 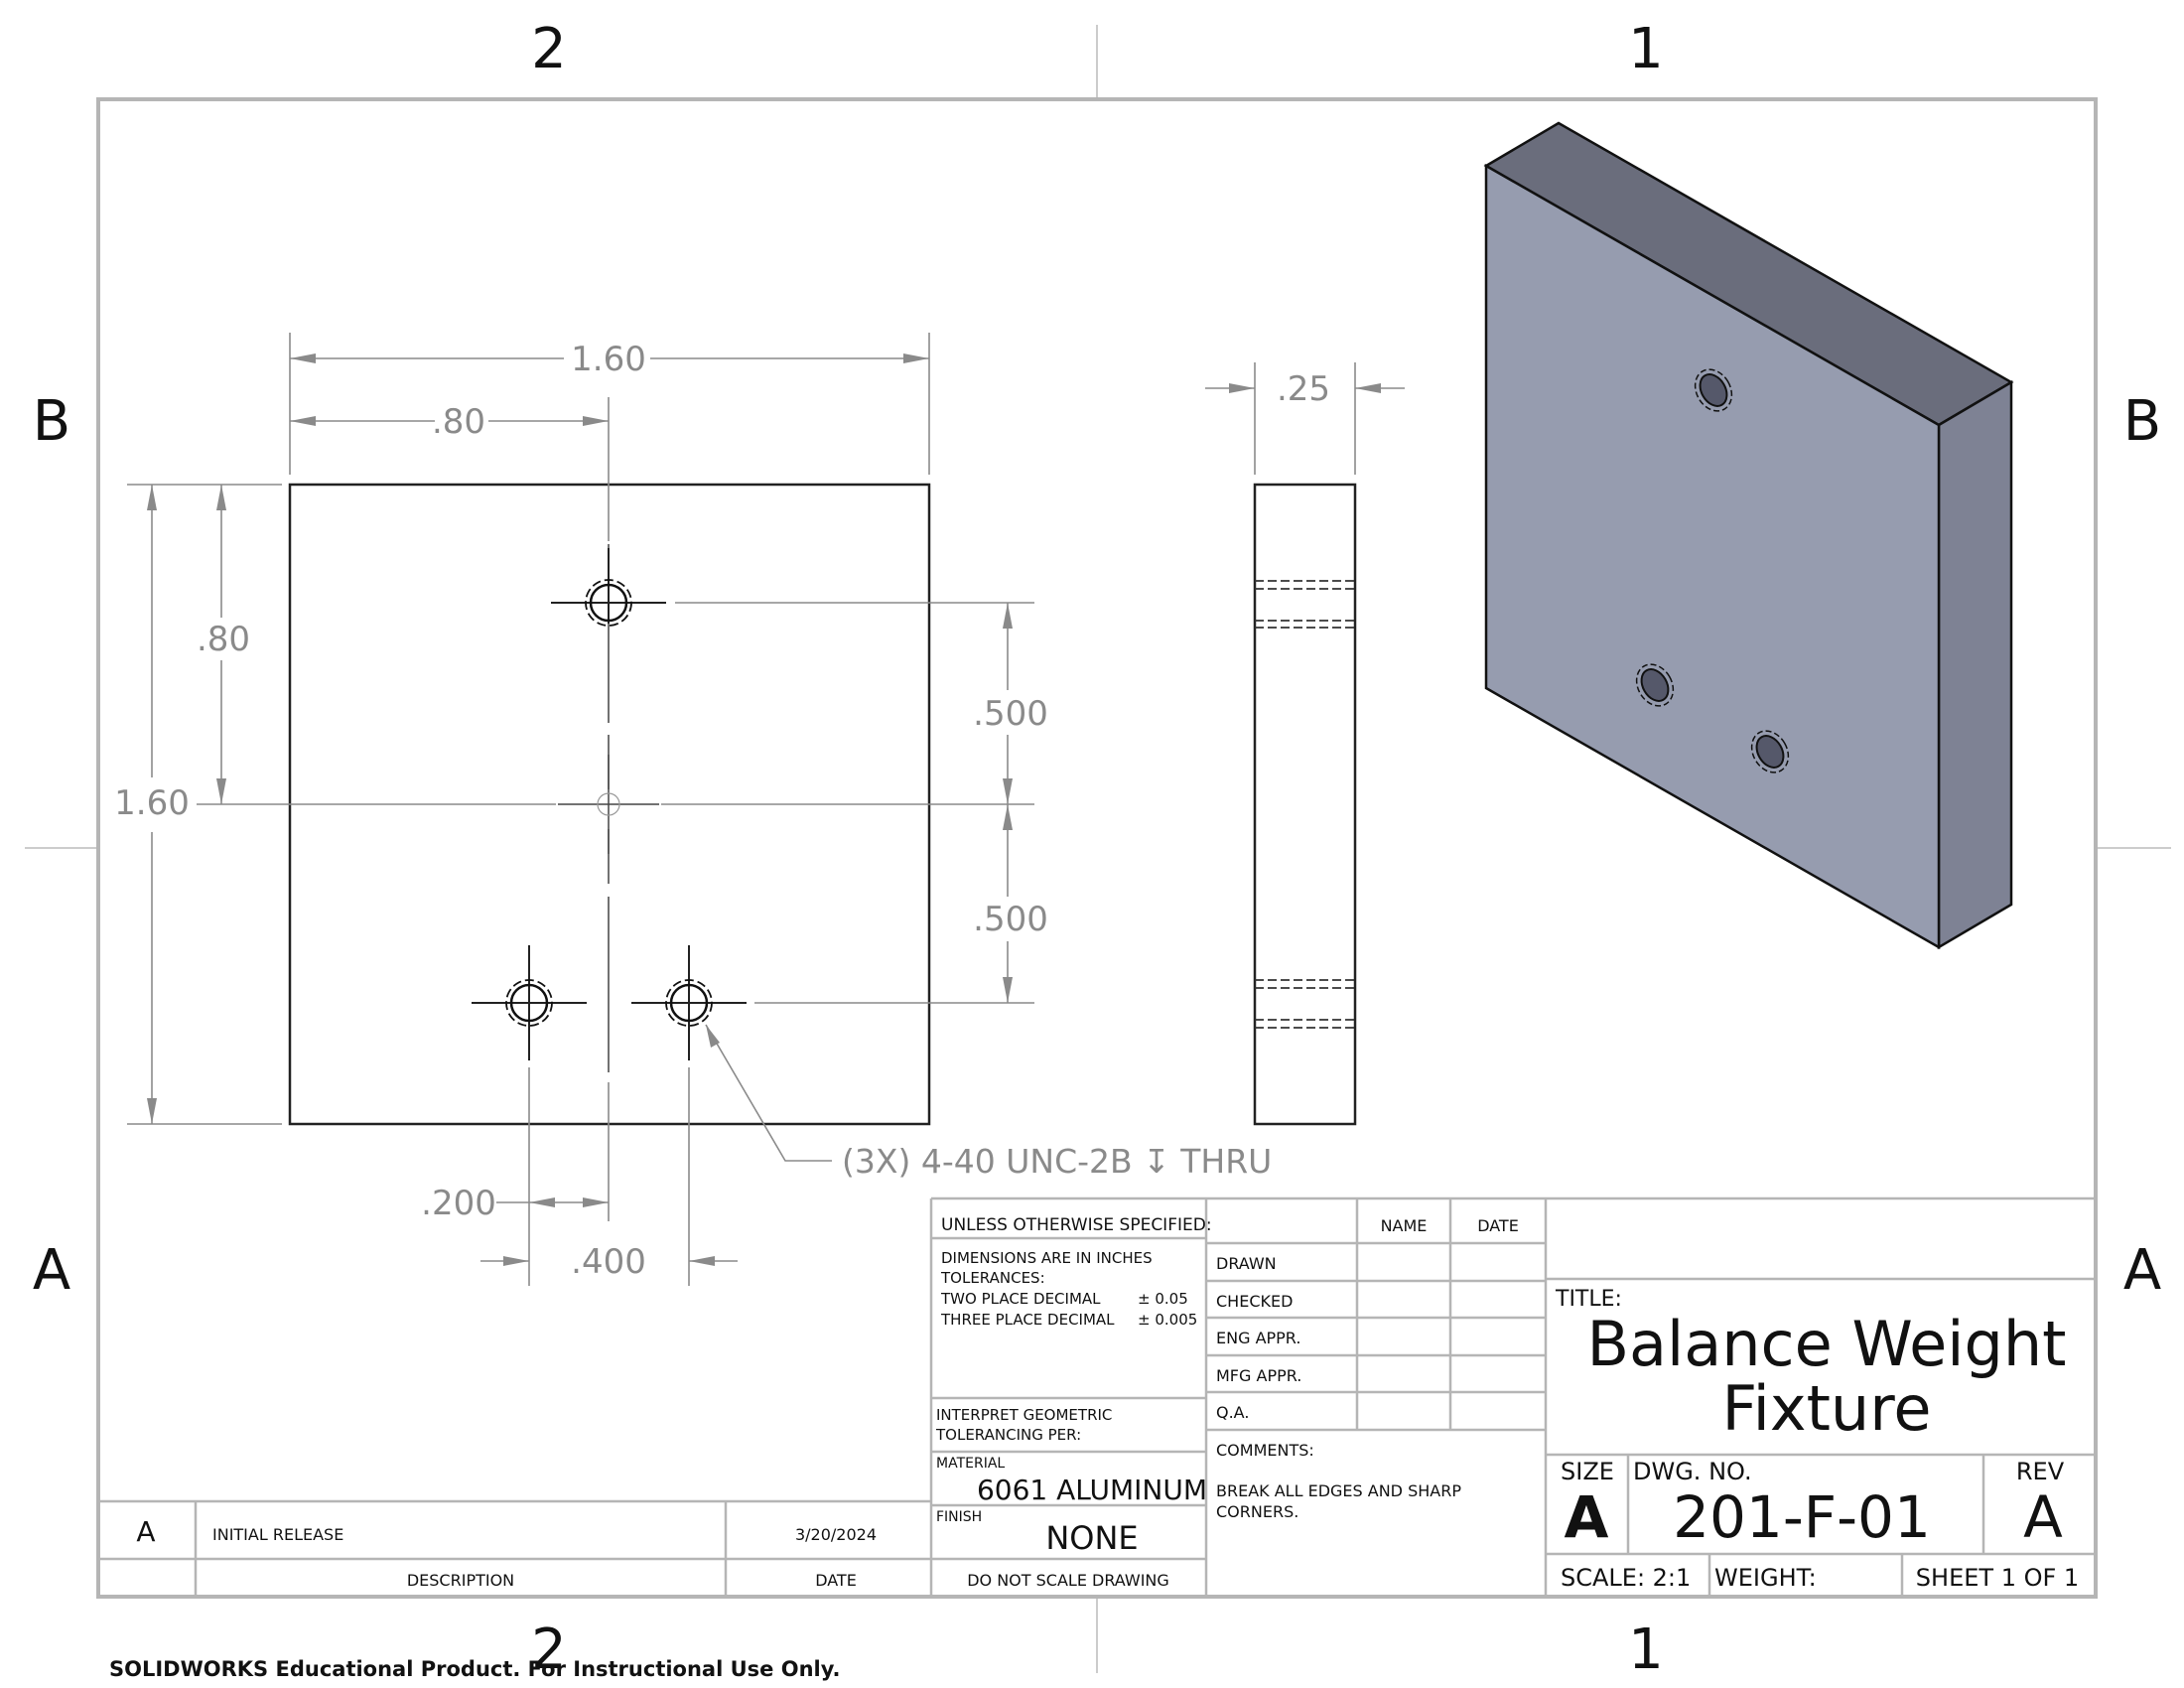 I want to click on drawn-label: DRAWN, so click(x=1246, y=1263).